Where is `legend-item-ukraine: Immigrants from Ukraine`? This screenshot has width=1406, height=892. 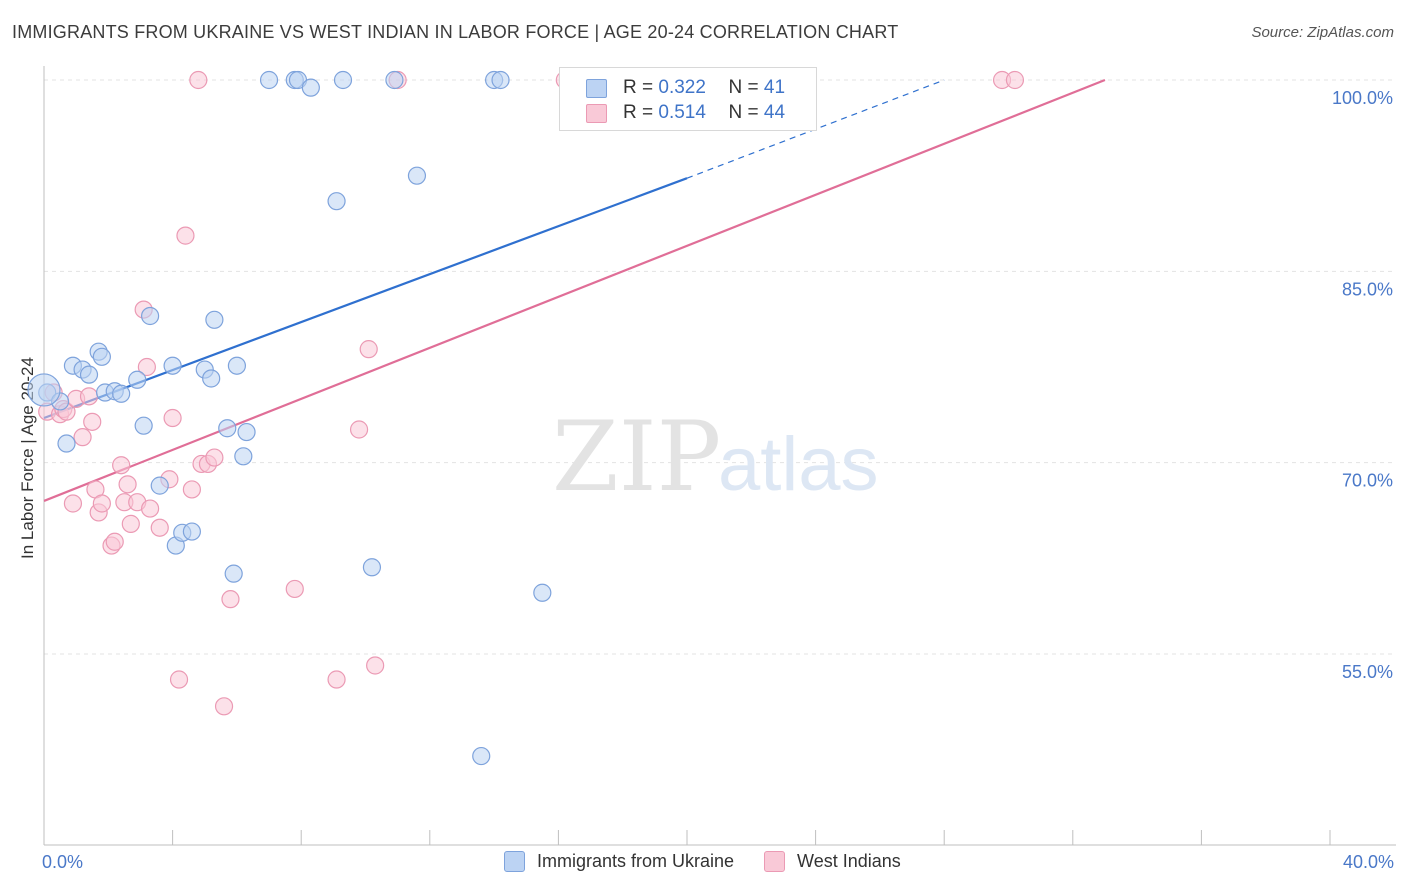 legend-item-ukraine: Immigrants from Ukraine is located at coordinates (619, 861).